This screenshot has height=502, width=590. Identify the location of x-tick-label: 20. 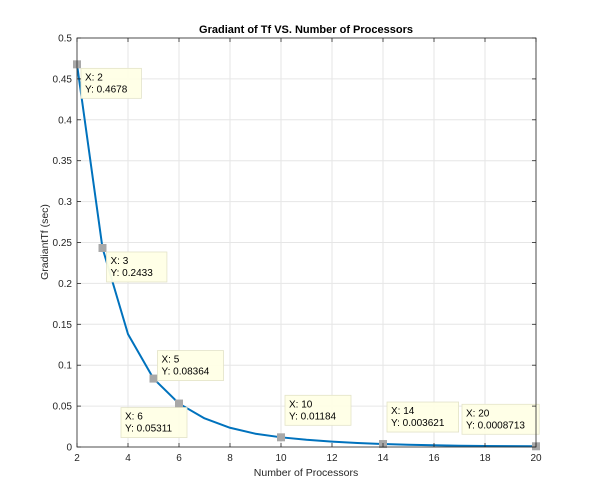
(536, 458).